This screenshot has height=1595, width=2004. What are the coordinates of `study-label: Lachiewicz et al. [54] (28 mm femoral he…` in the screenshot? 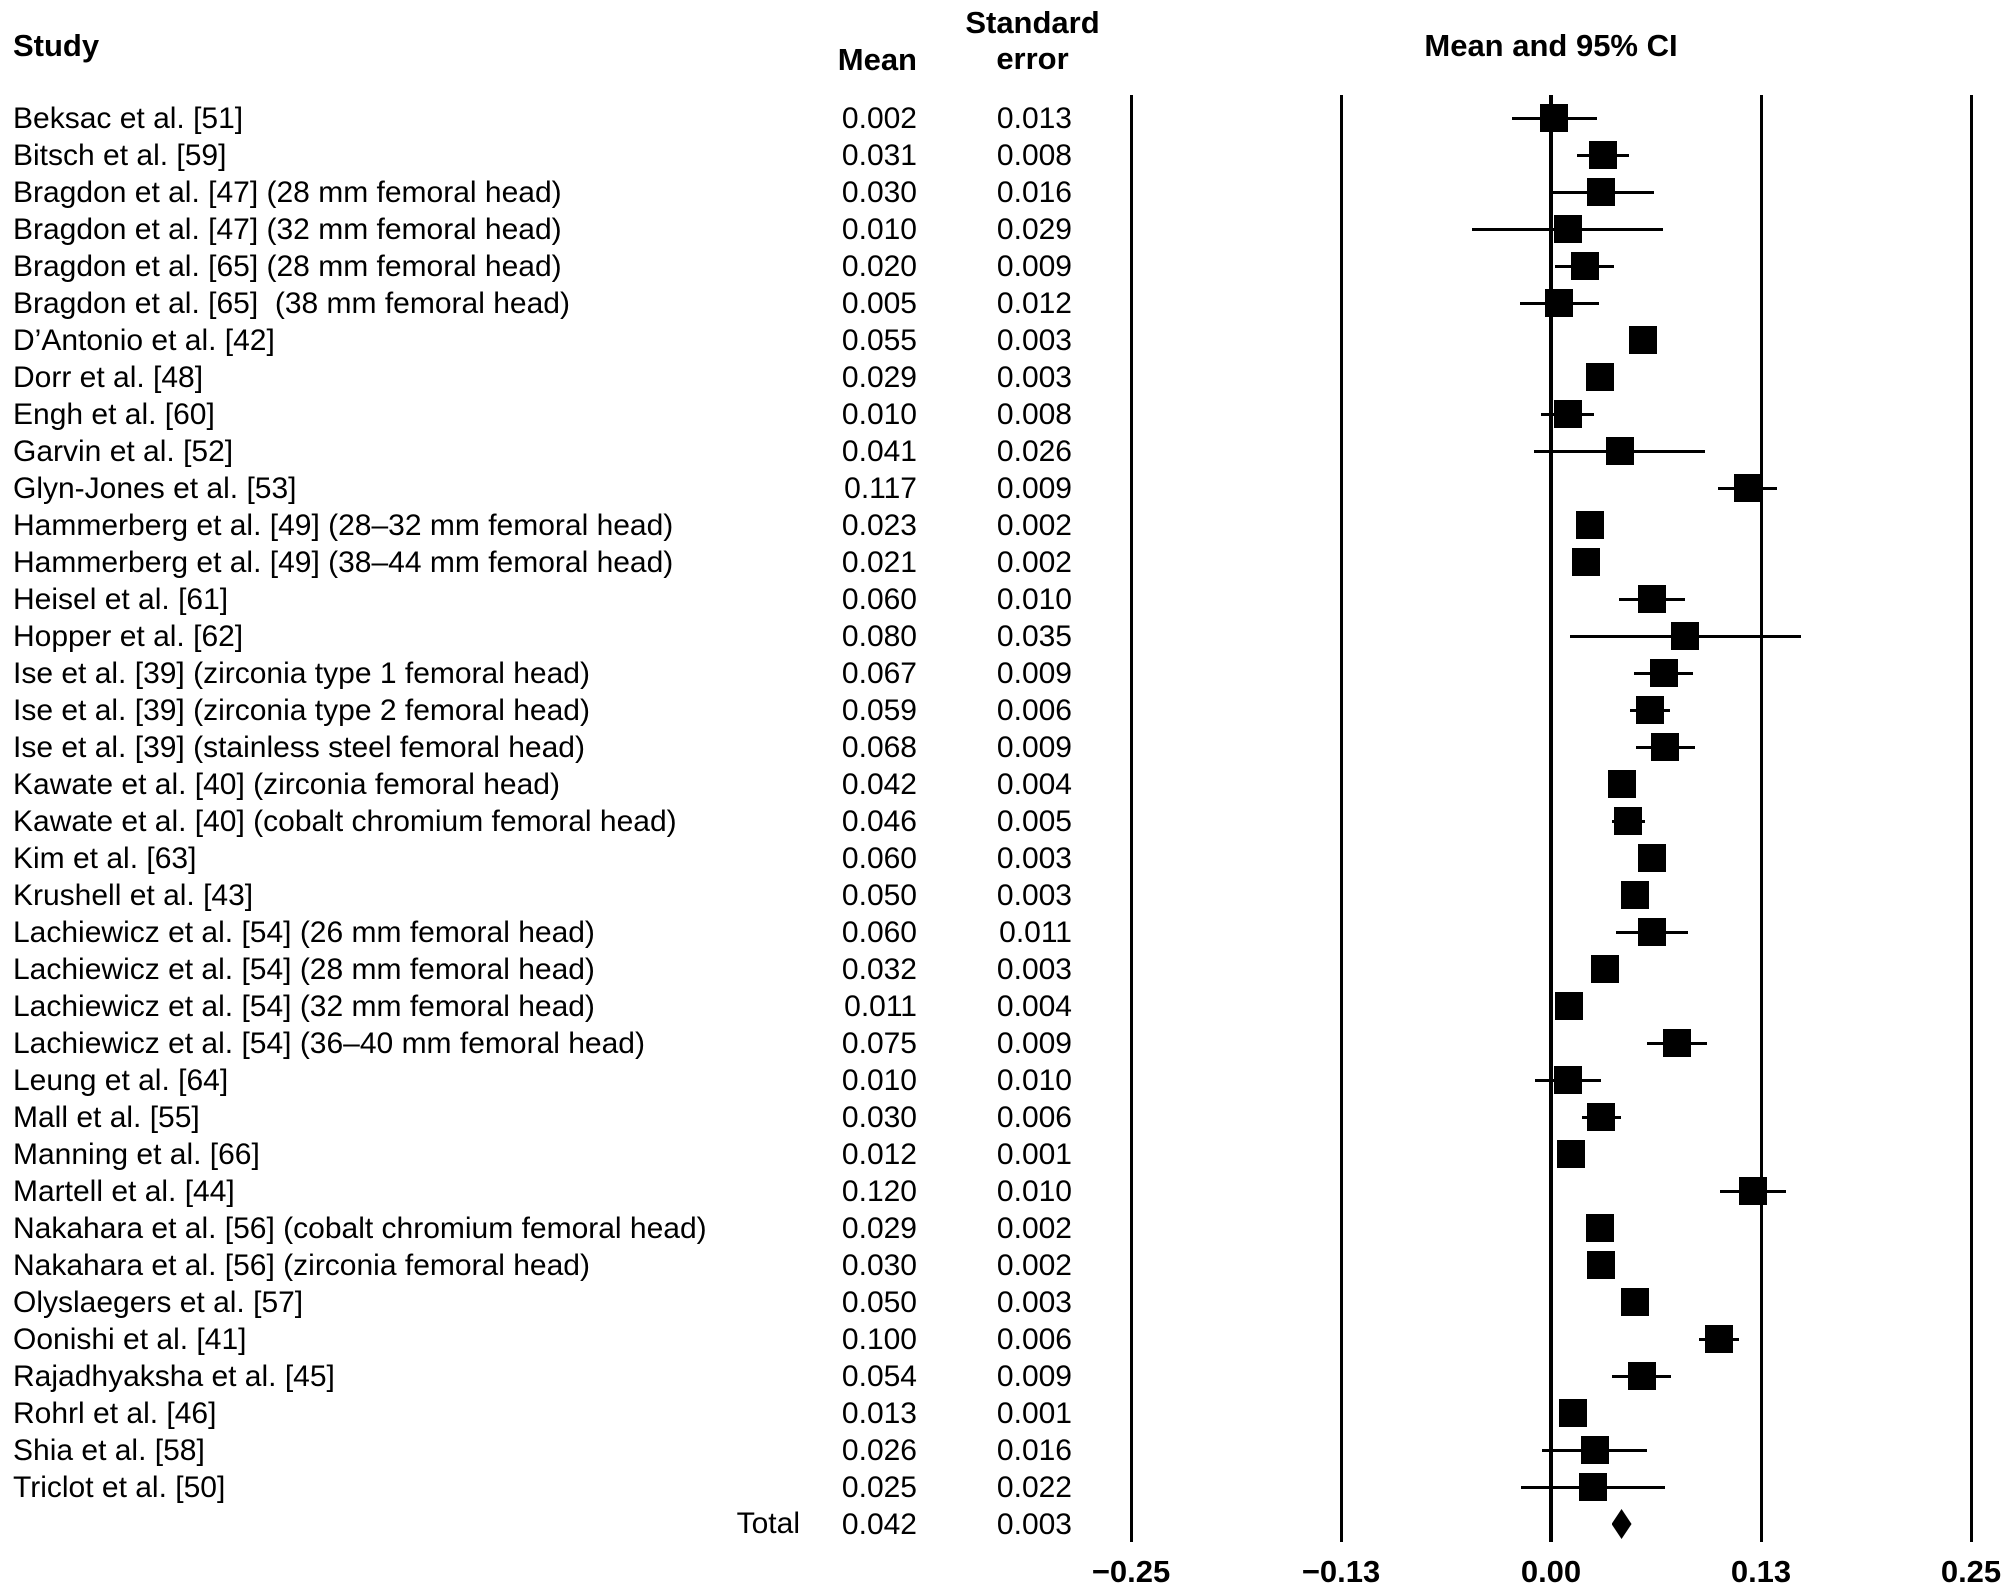 It's located at (304, 969).